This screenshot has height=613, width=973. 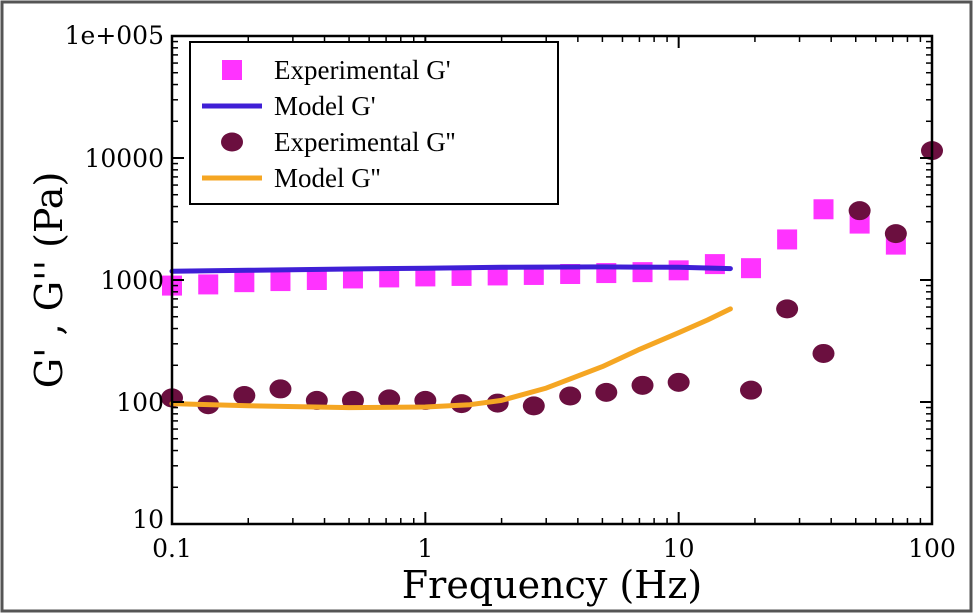 I want to click on y-tick-label: 10000, so click(x=124, y=158).